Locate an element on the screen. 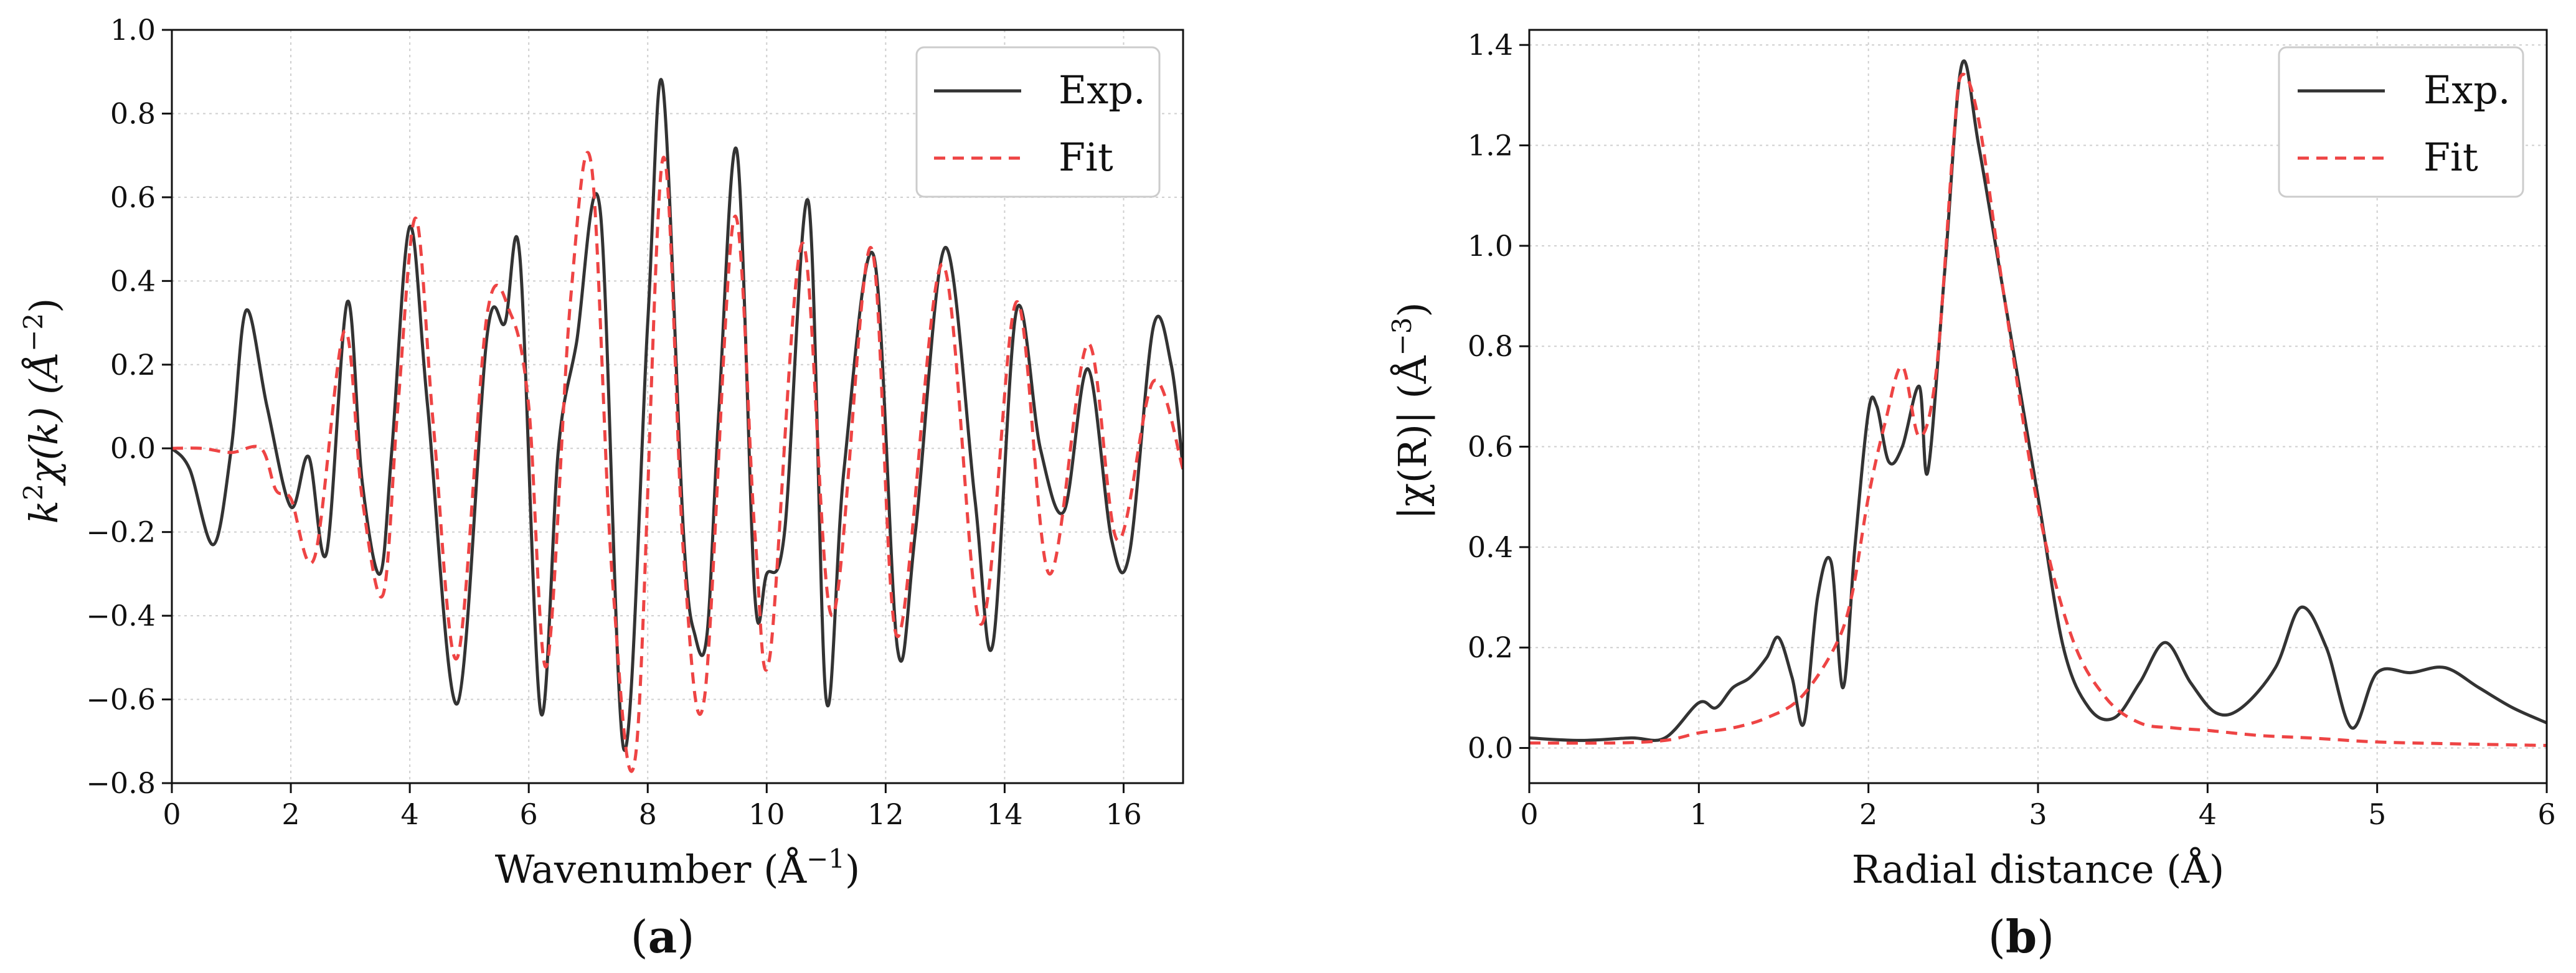 Image resolution: width=2576 pixels, height=973 pixels. x-tick-label: 8 is located at coordinates (648, 814).